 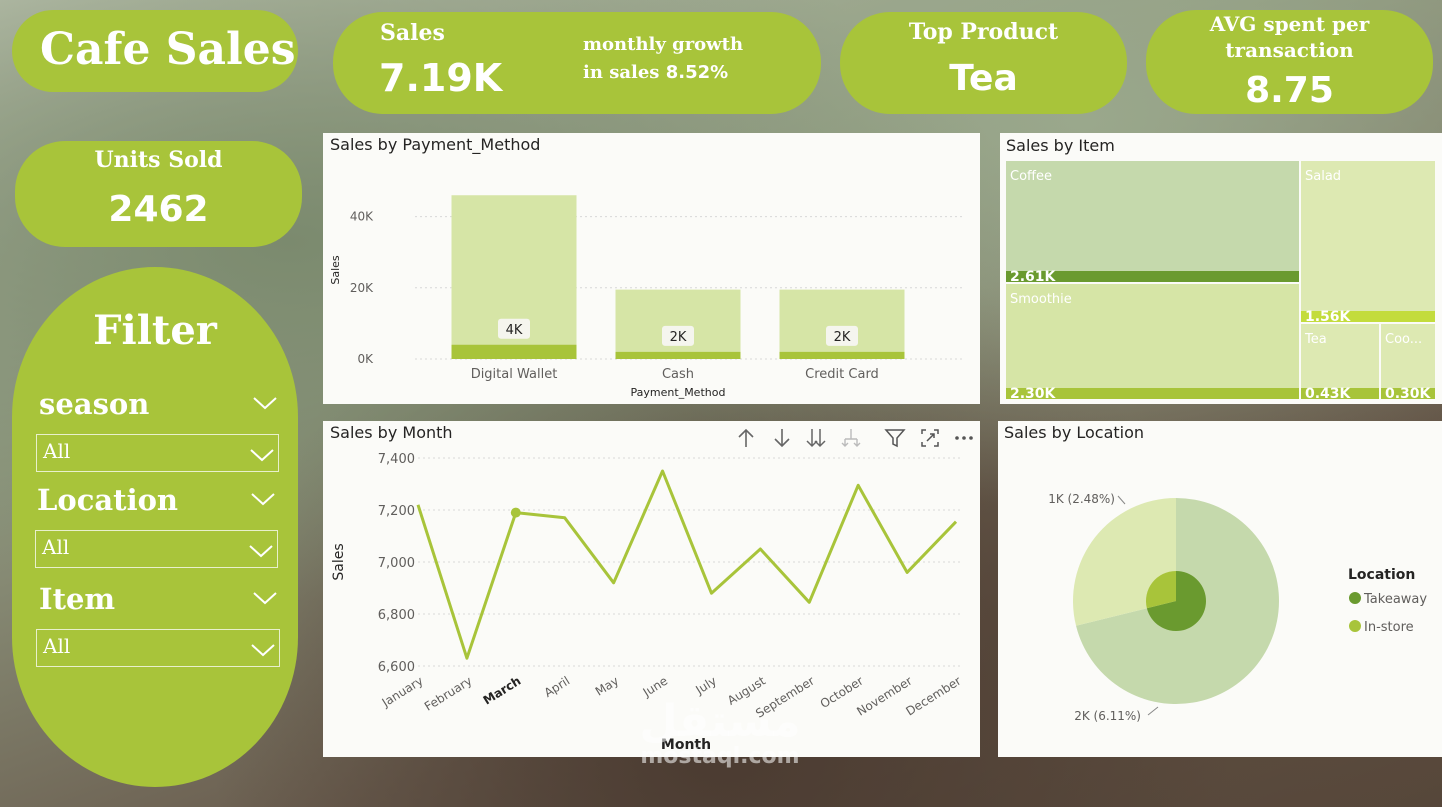 What do you see at coordinates (964, 438) in the screenshot?
I see `more-options-icon` at bounding box center [964, 438].